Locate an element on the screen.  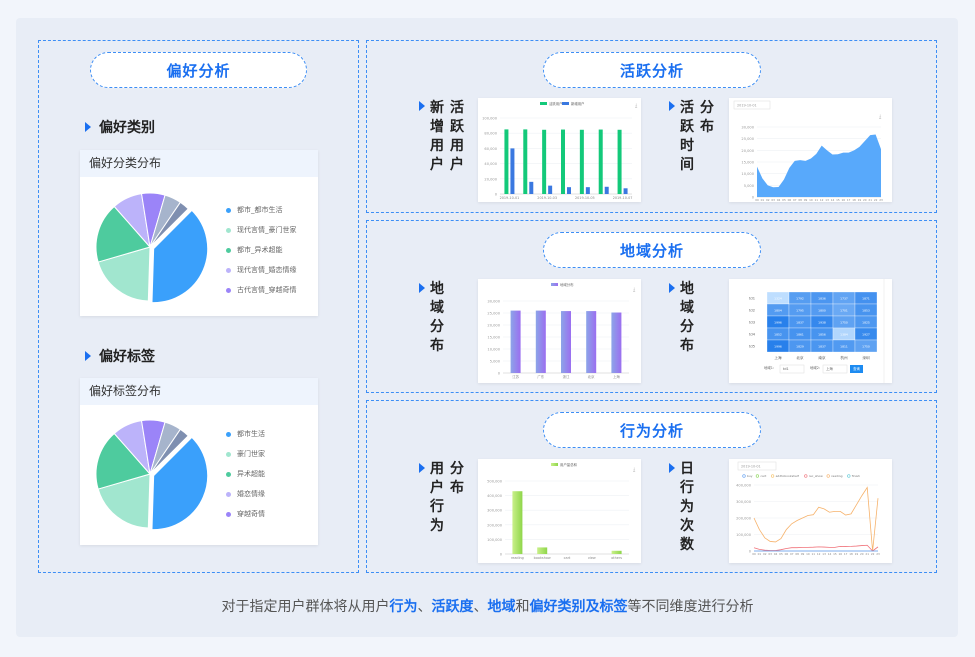
y-tick-label: 200,000 is located at coordinates (495, 525).